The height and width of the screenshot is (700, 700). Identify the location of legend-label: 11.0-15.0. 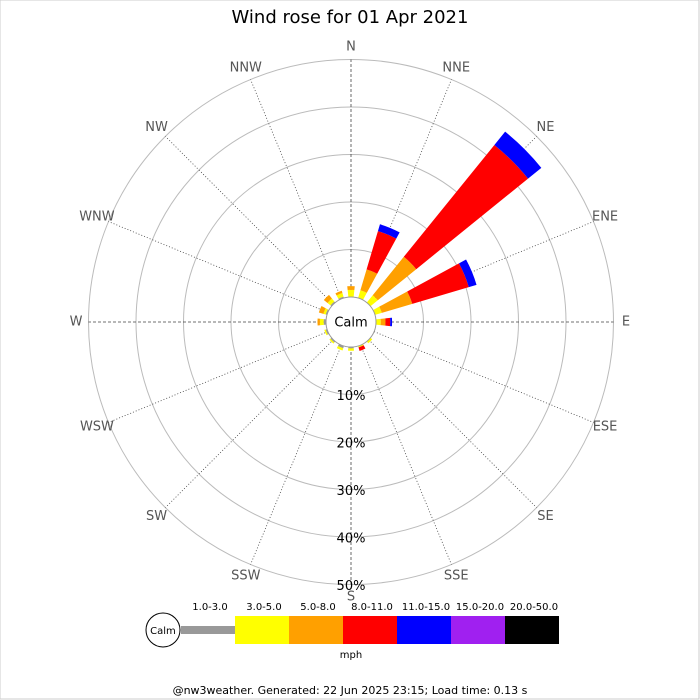
(426, 607).